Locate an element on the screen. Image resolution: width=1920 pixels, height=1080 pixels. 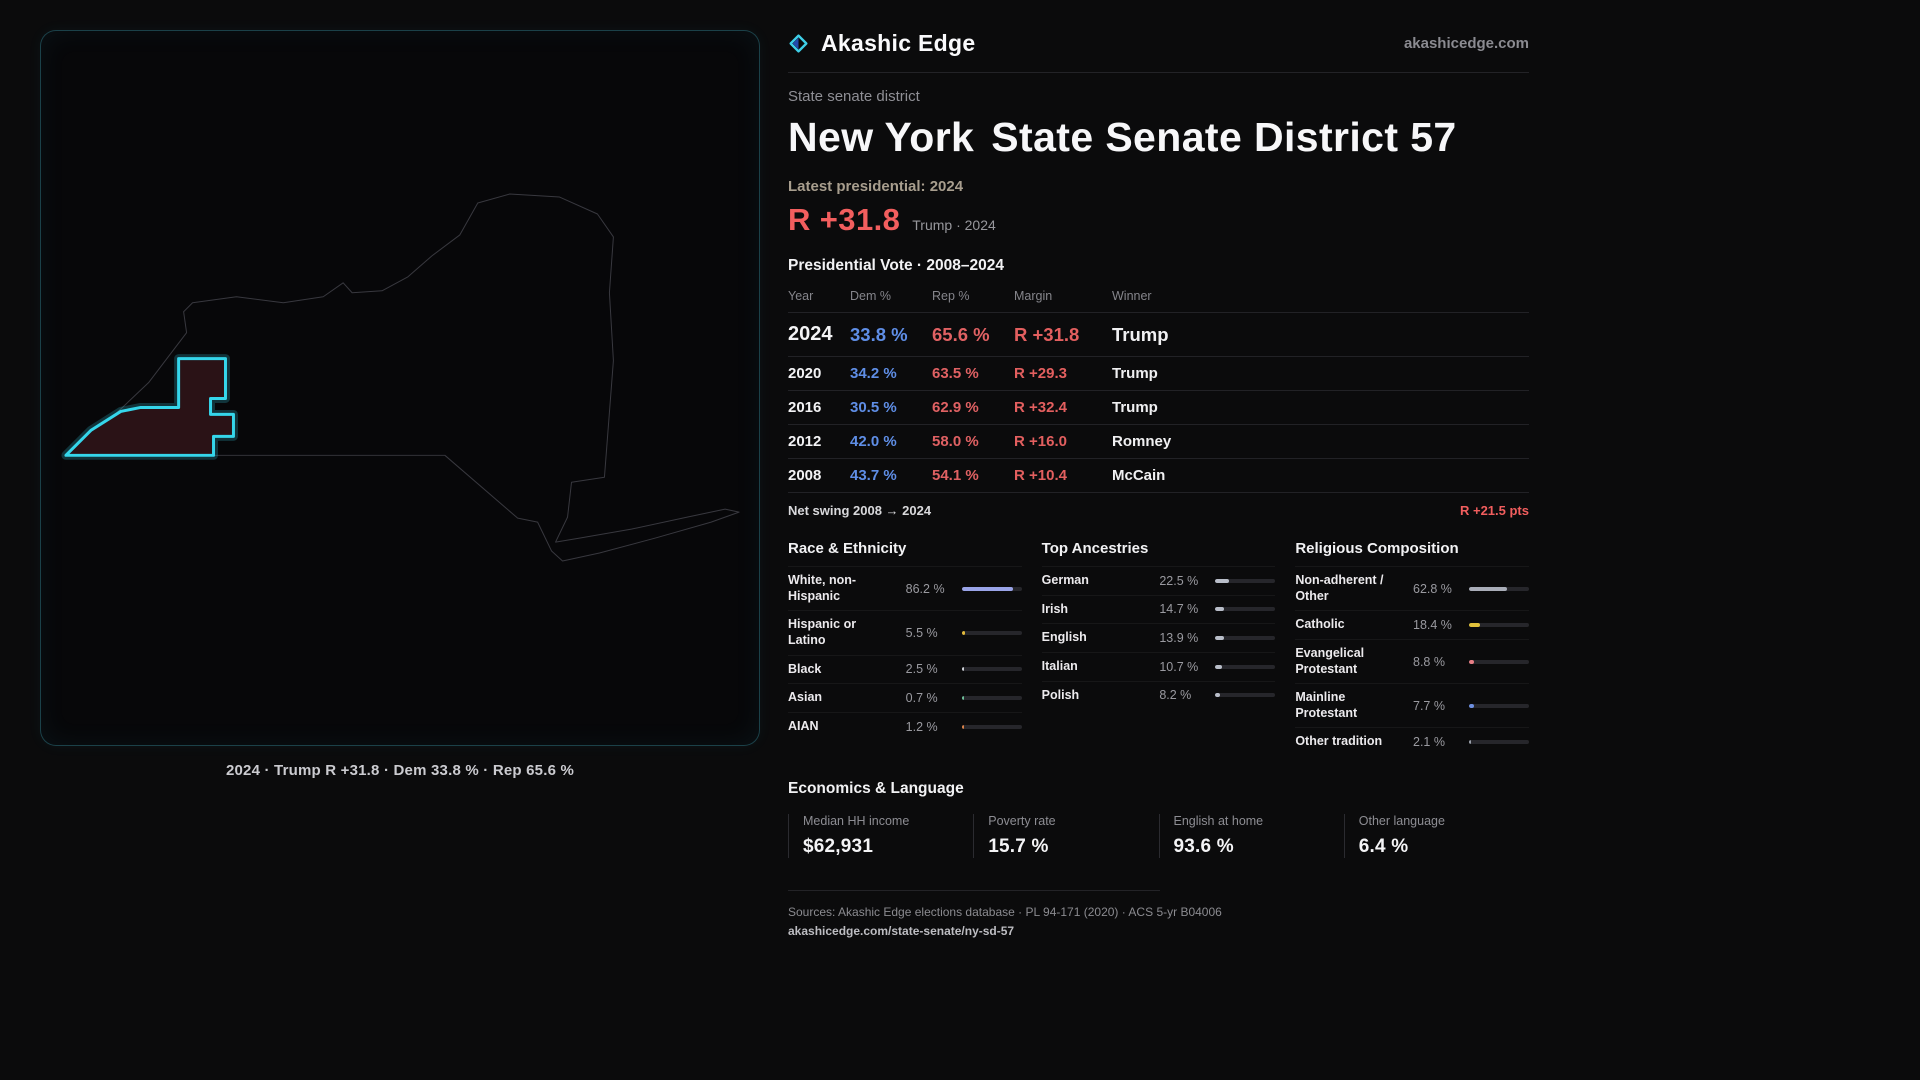
header-bar: Akashic Edge akashicedge.com is located at coordinates (1158, 51).